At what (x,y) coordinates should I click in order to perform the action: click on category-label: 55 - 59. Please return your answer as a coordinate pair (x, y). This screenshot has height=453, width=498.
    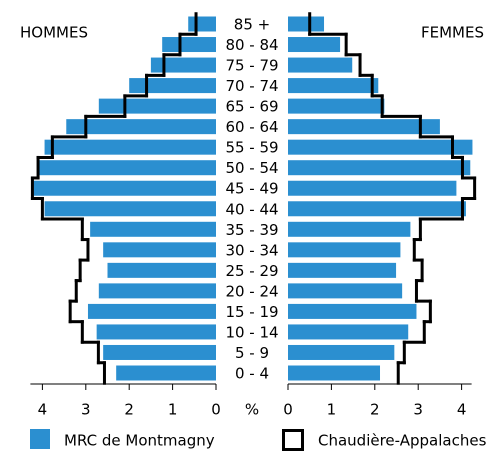
    Looking at the image, I should click on (251, 148).